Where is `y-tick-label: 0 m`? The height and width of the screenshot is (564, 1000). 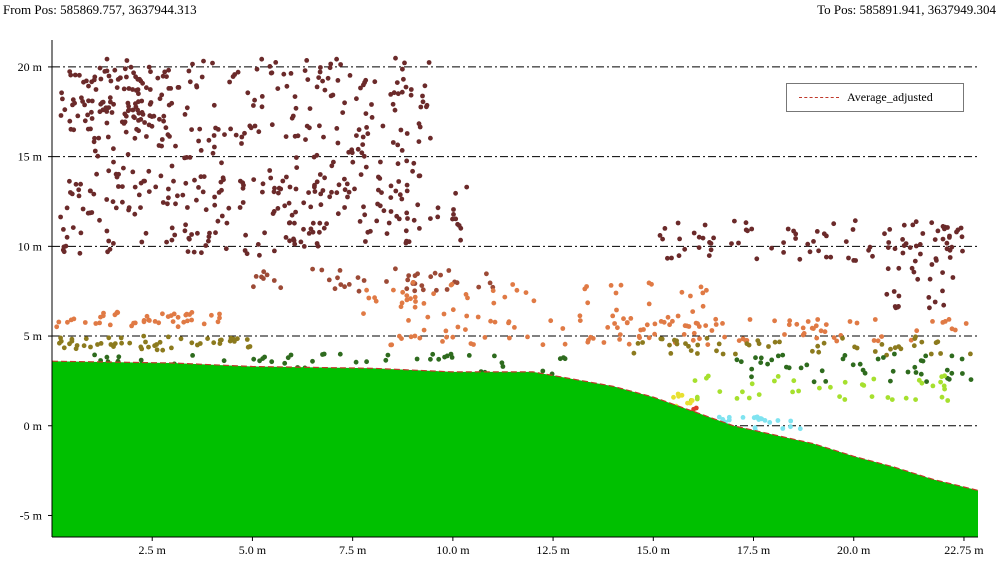
y-tick-label: 0 m is located at coordinates (33, 426).